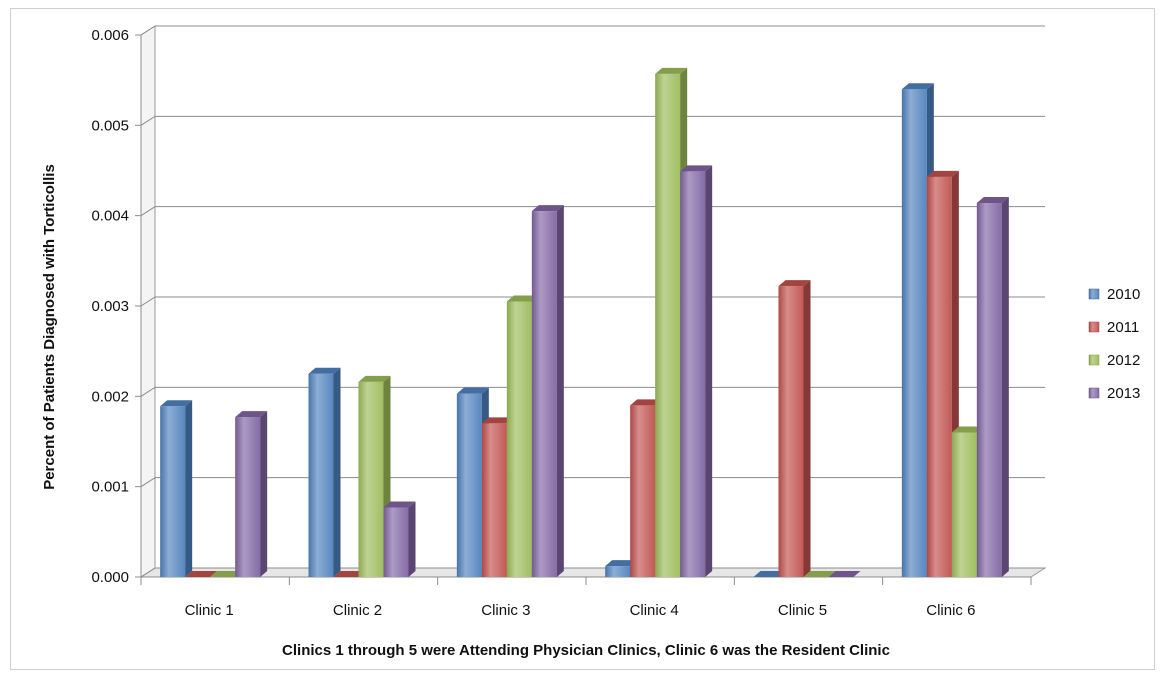 Image resolution: width=1164 pixels, height=677 pixels. What do you see at coordinates (110, 125) in the screenshot?
I see `y-tick-label: 0.005` at bounding box center [110, 125].